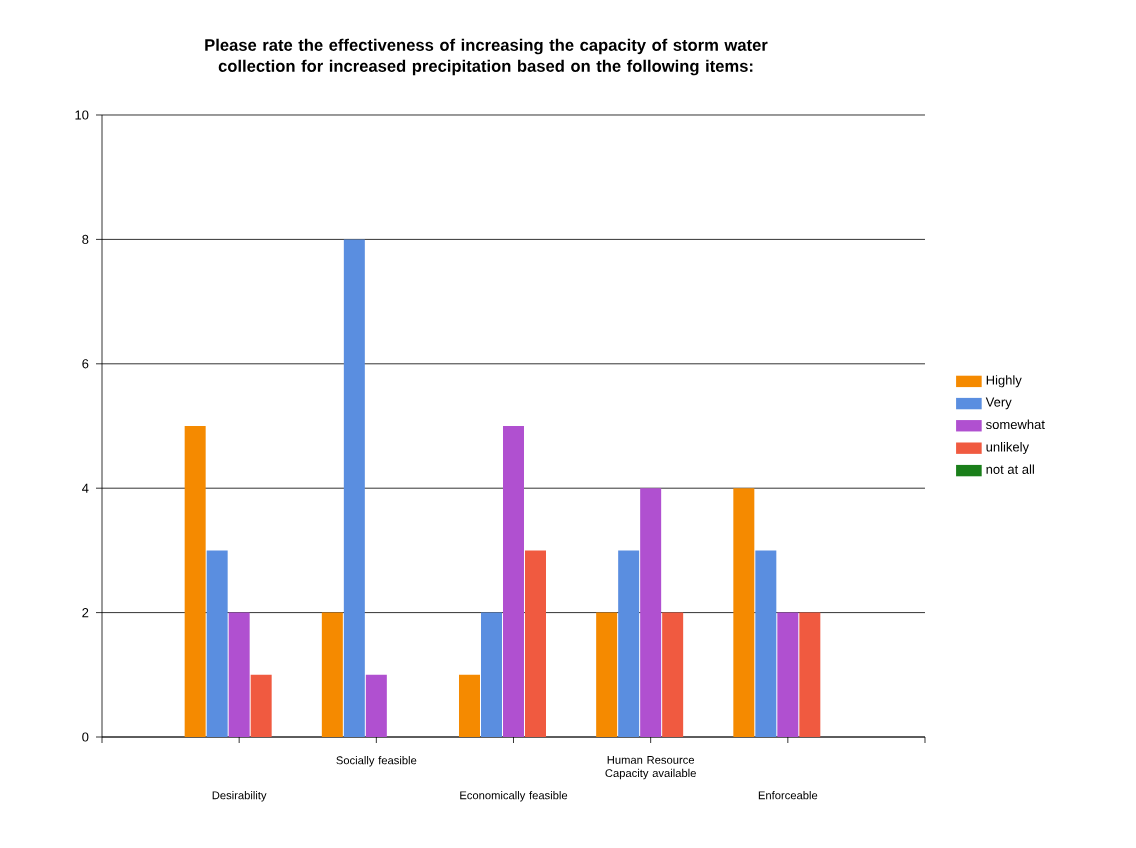 Image resolution: width=1136 pixels, height=848 pixels. Describe the element at coordinates (1007, 448) in the screenshot. I see `legend-label: unlikely` at that location.